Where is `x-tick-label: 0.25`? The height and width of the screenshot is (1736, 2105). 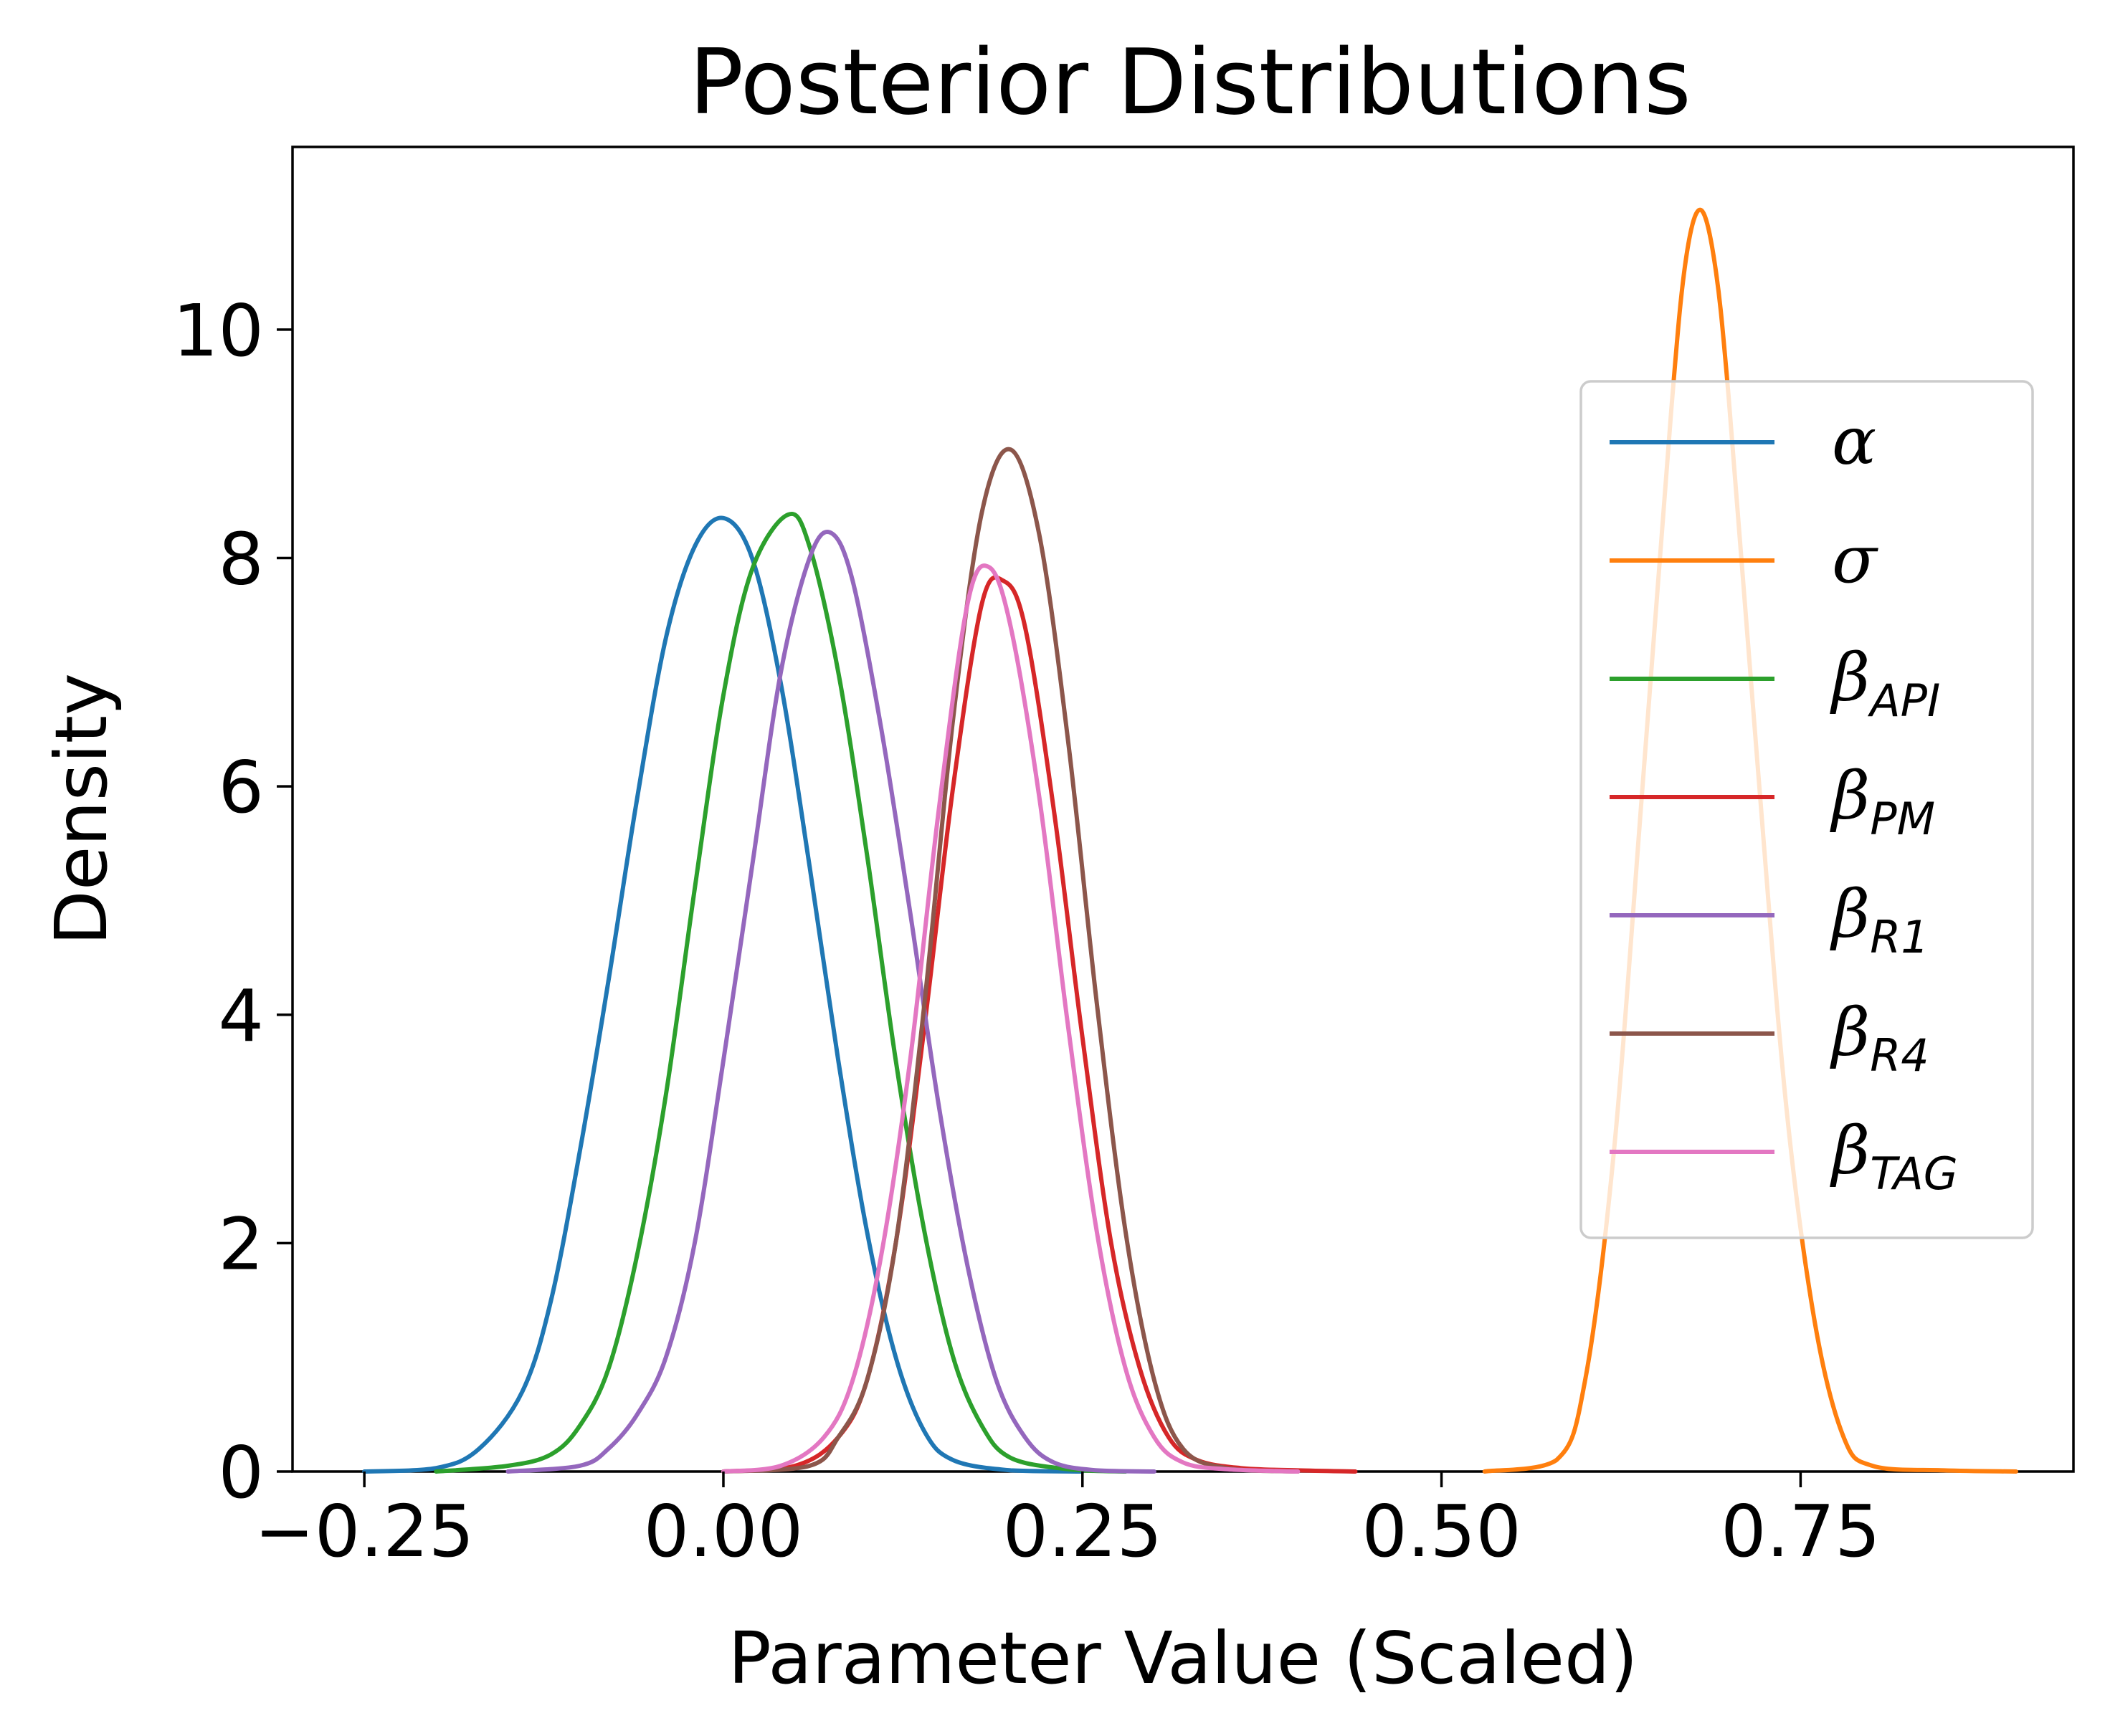
x-tick-label: 0.25 is located at coordinates (1082, 1531).